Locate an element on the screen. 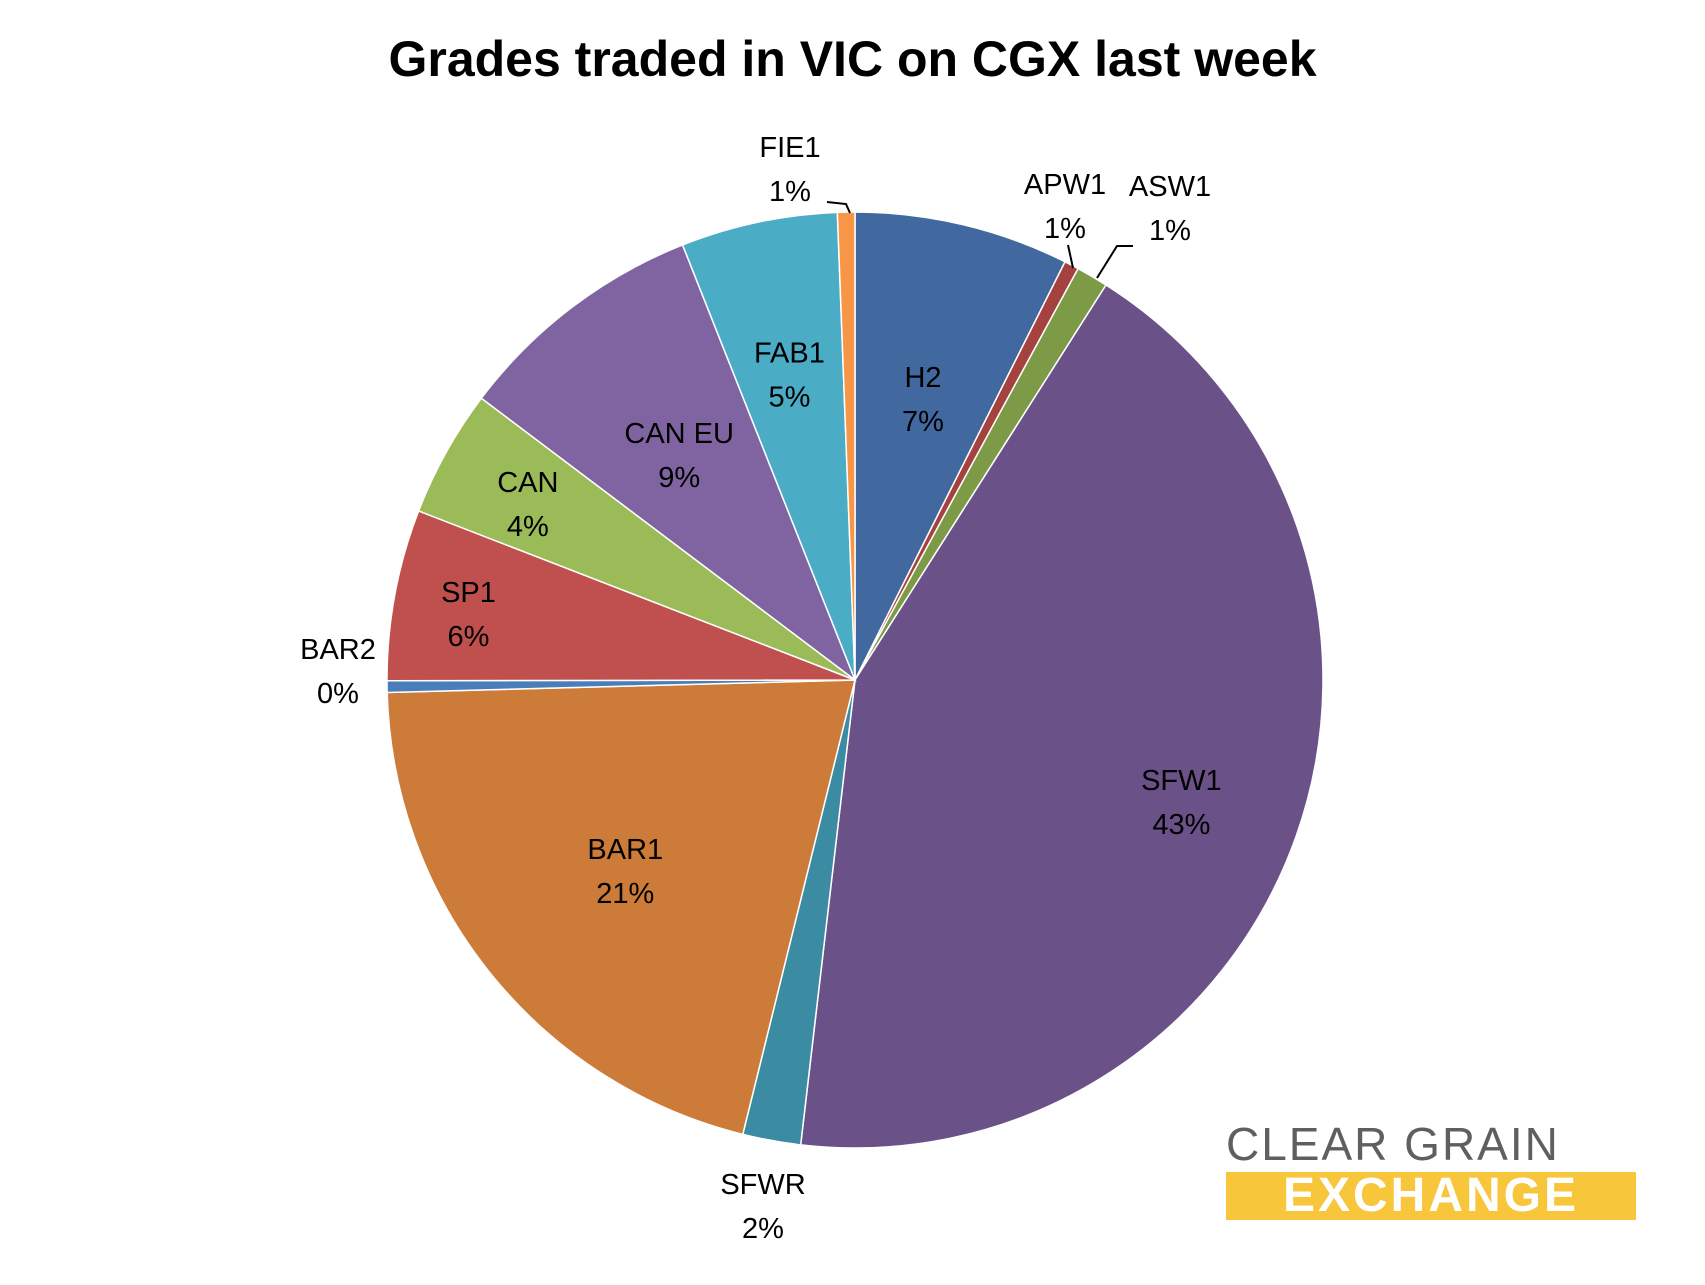  pie-slice-fie1 is located at coordinates (846, 446).